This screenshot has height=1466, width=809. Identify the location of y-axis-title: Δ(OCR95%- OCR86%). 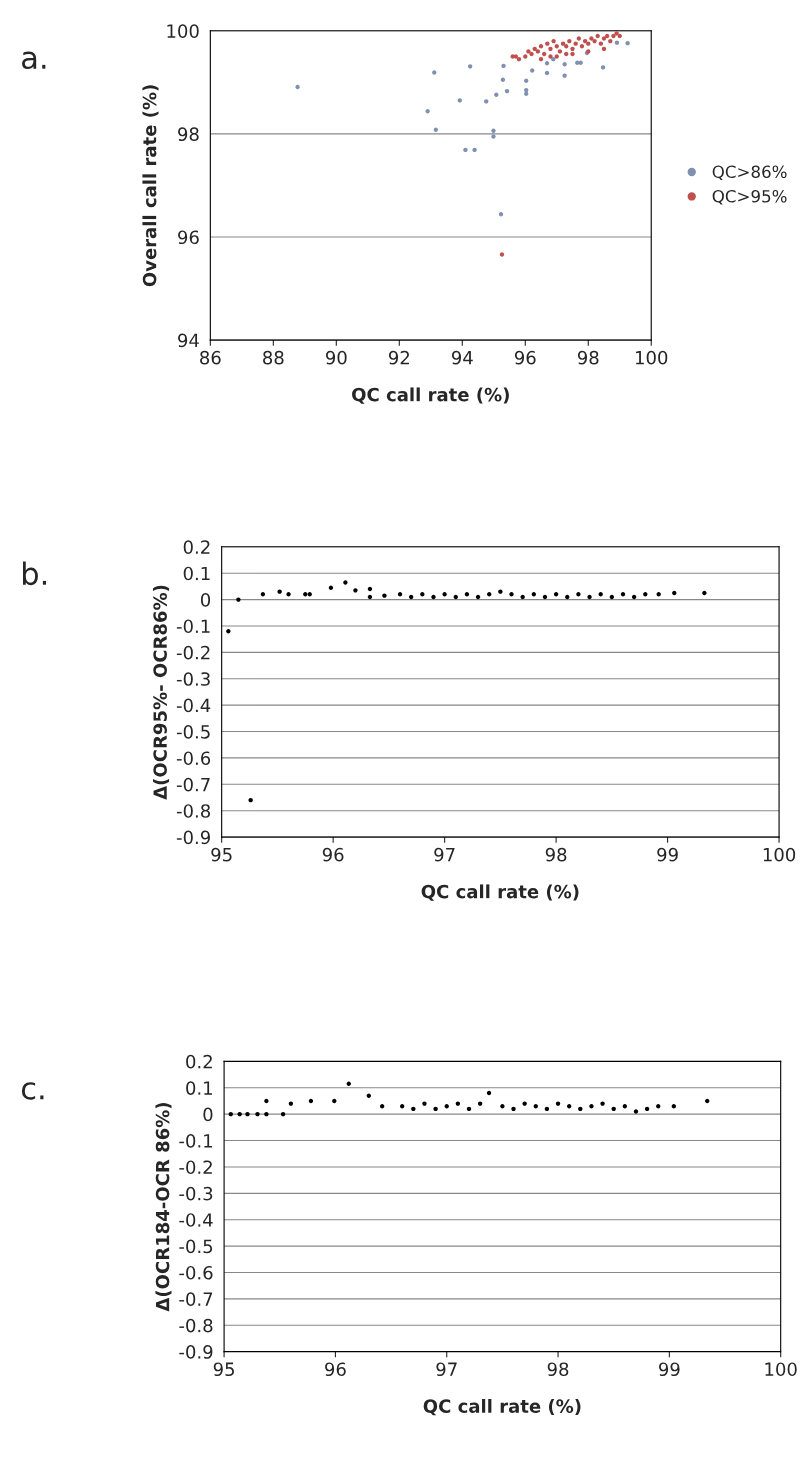
(161, 692).